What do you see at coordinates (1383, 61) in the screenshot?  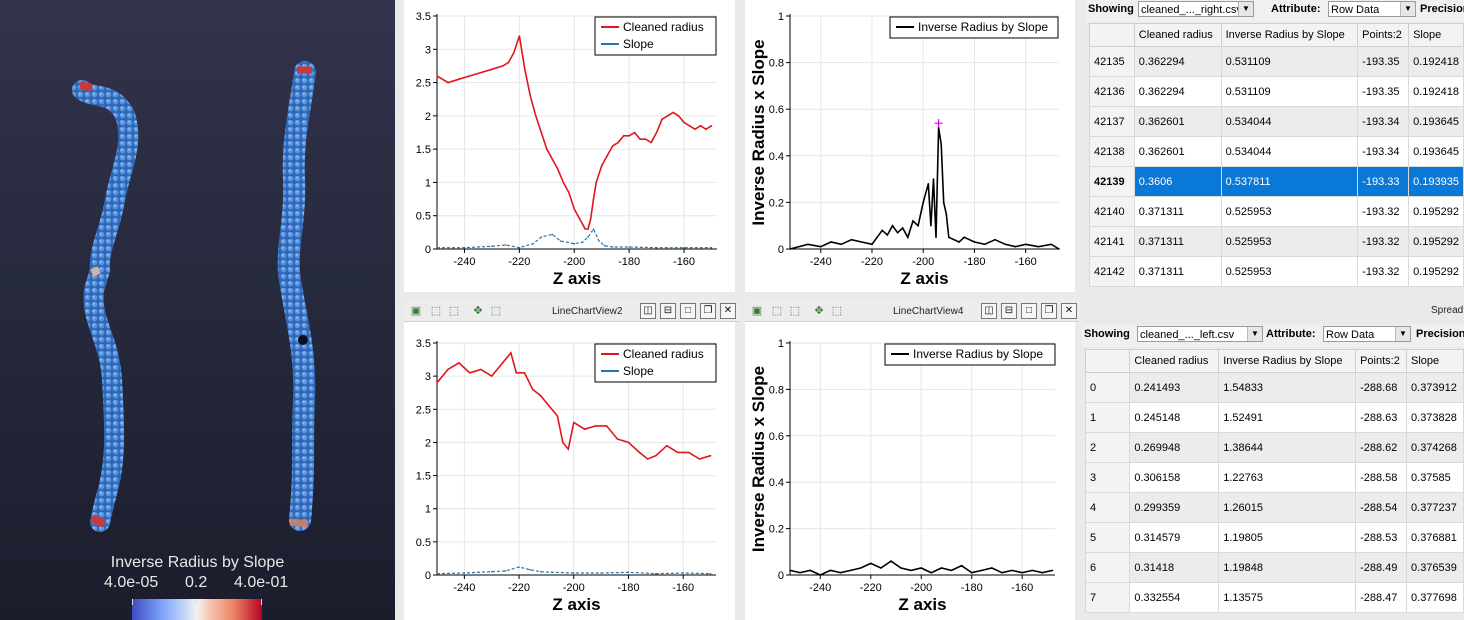 I see `table-cell: -193.35` at bounding box center [1383, 61].